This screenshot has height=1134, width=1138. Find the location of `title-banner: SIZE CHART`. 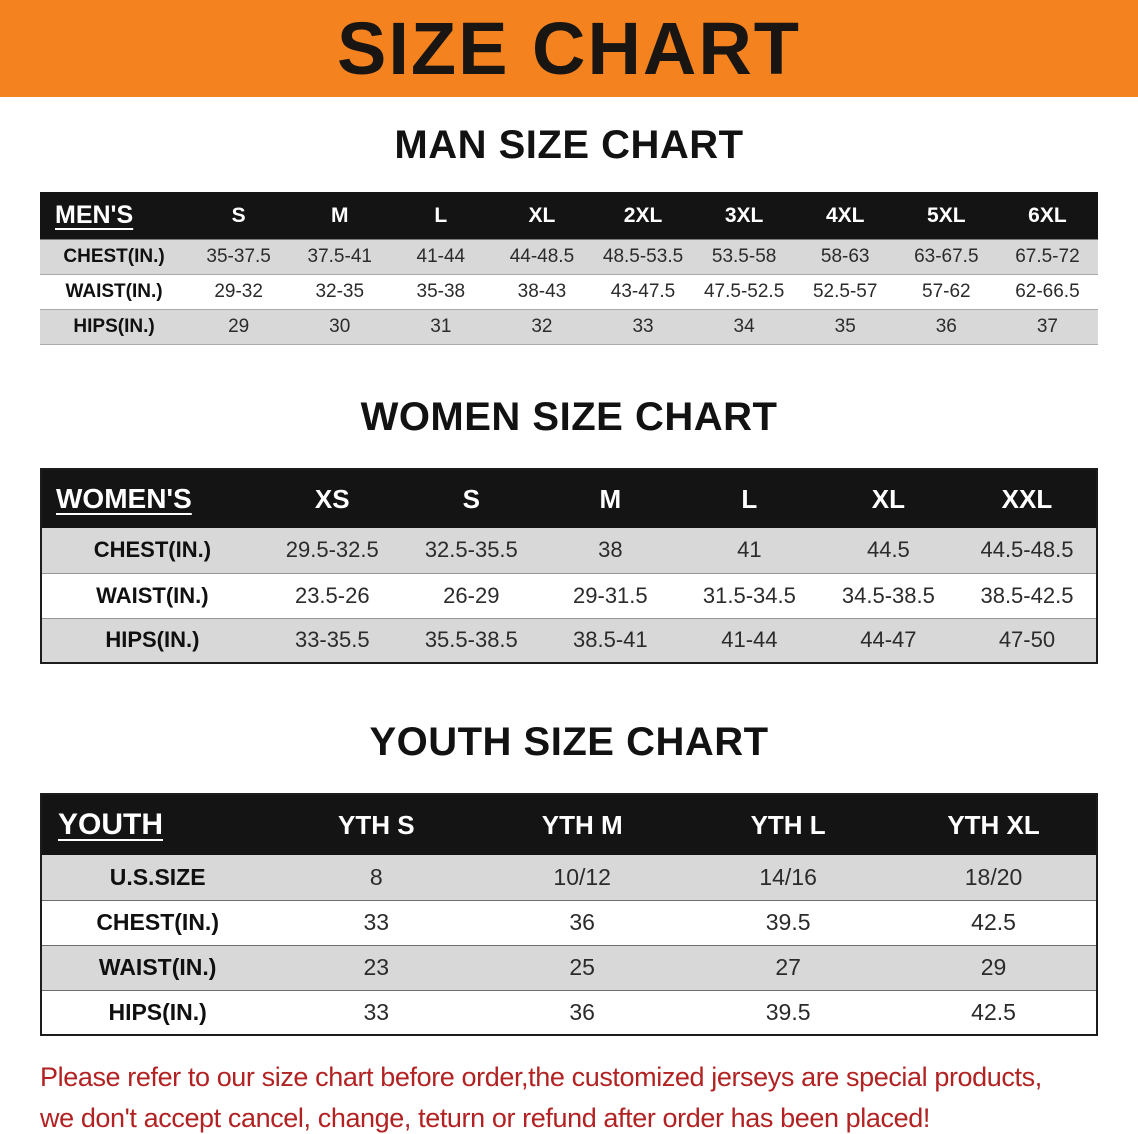

title-banner: SIZE CHART is located at coordinates (569, 48).